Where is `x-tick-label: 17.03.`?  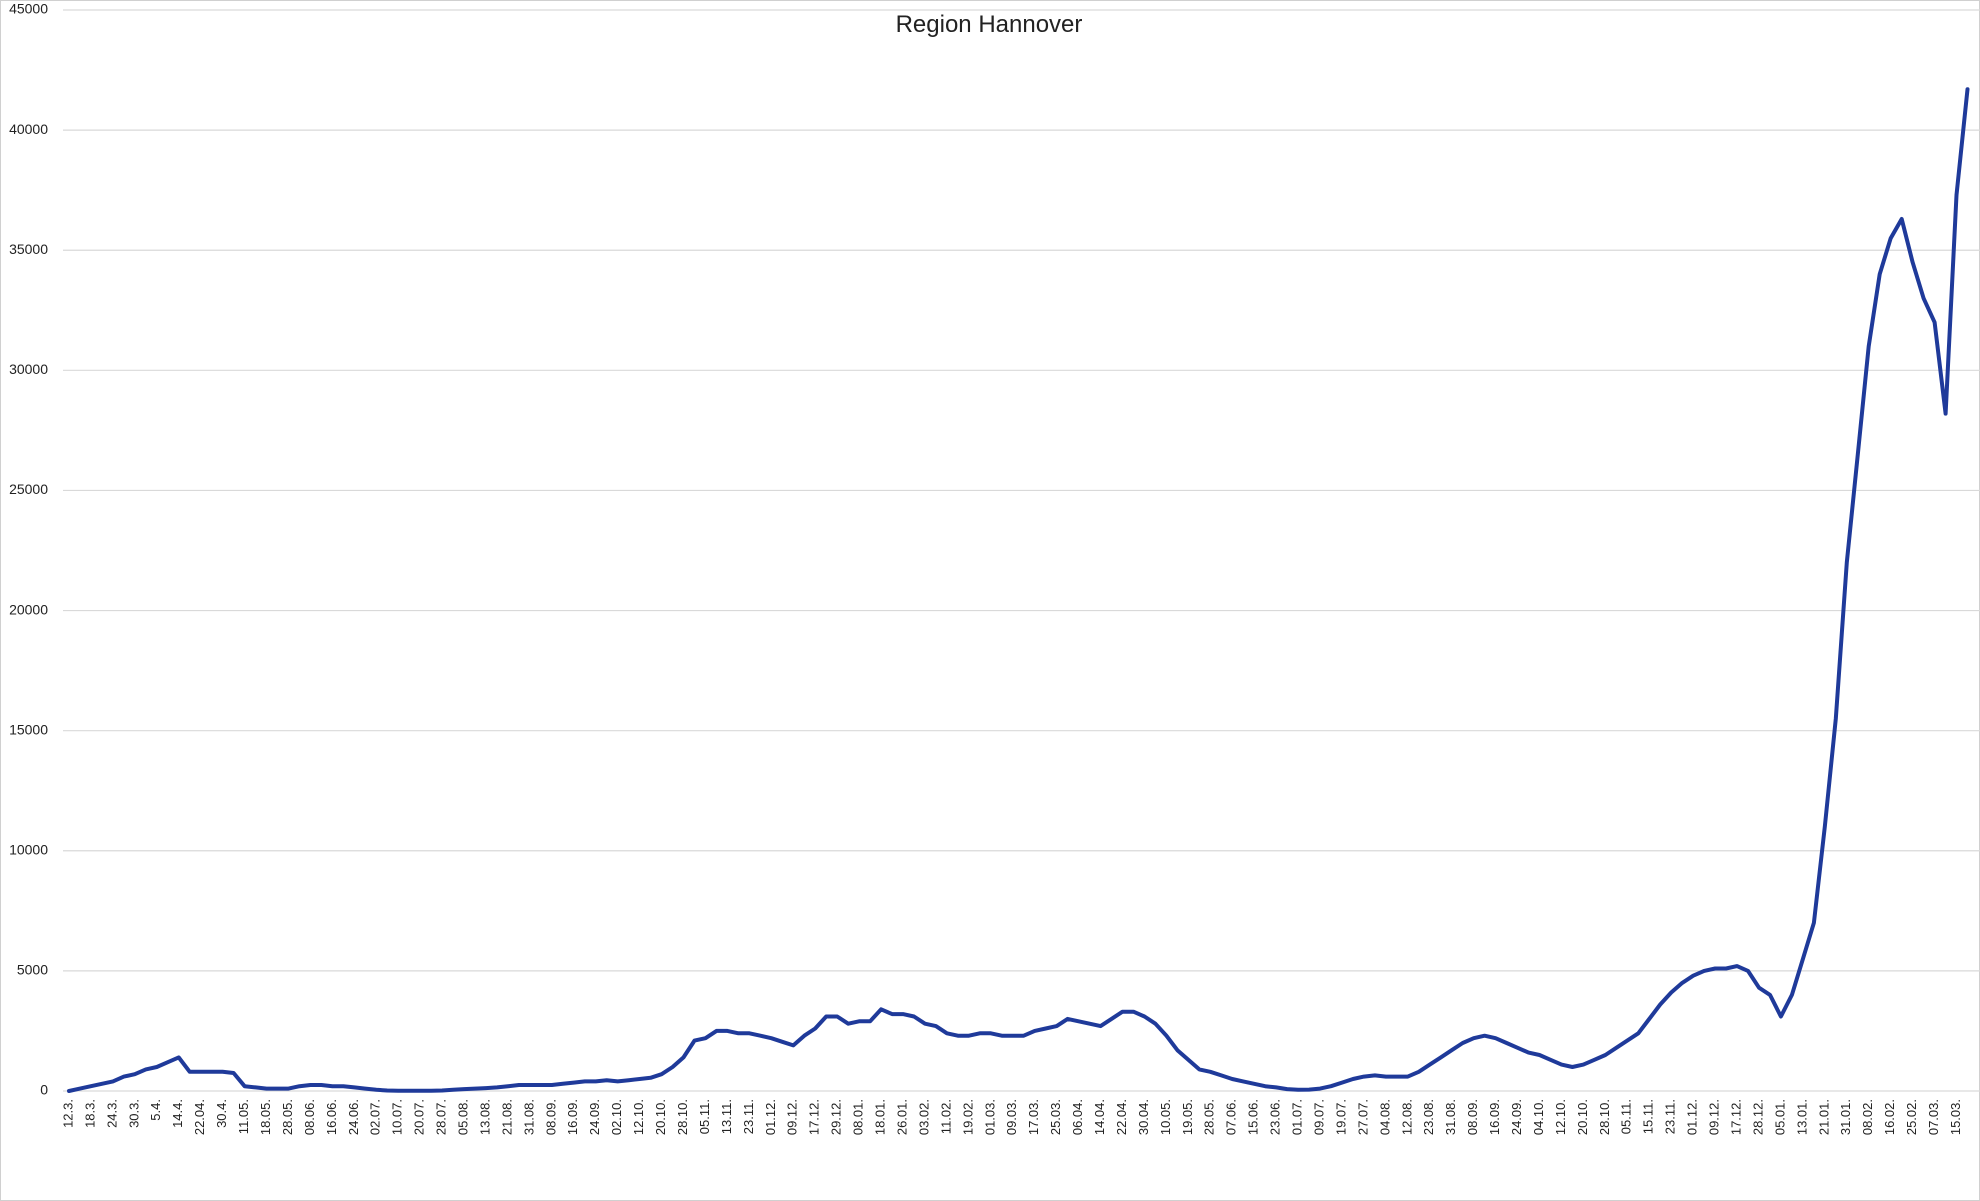
x-tick-label: 17.03. is located at coordinates (1033, 1117).